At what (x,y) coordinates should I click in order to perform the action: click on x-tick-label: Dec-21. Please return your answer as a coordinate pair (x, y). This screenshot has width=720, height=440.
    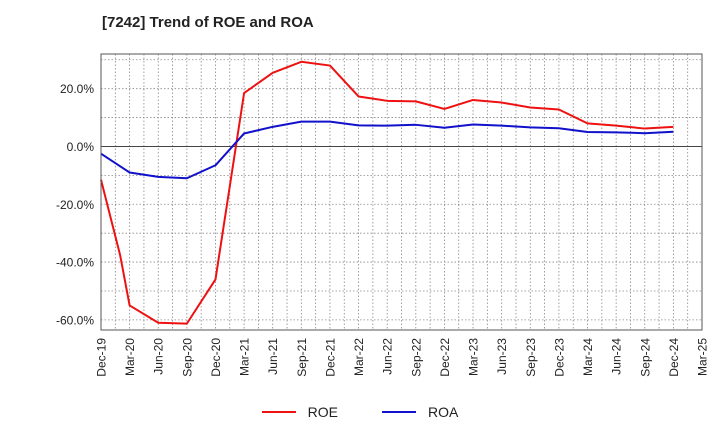
    Looking at the image, I should click on (330, 357).